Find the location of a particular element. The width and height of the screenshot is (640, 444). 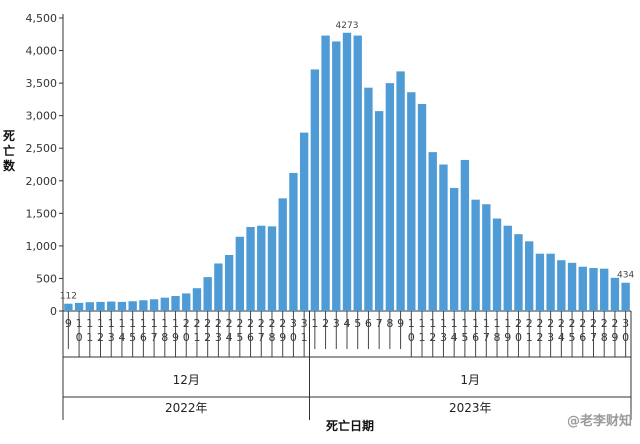

year-group-label: 2023年 is located at coordinates (470, 408).